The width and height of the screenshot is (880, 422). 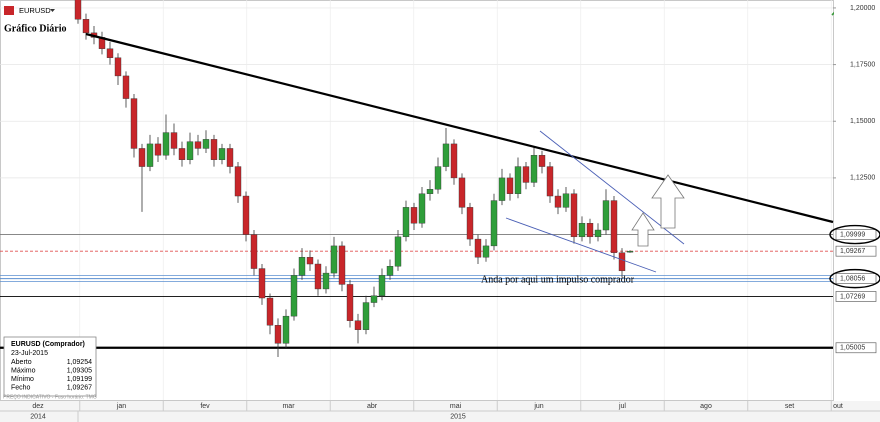 I want to click on x-tick-label: fev, so click(x=205, y=406).